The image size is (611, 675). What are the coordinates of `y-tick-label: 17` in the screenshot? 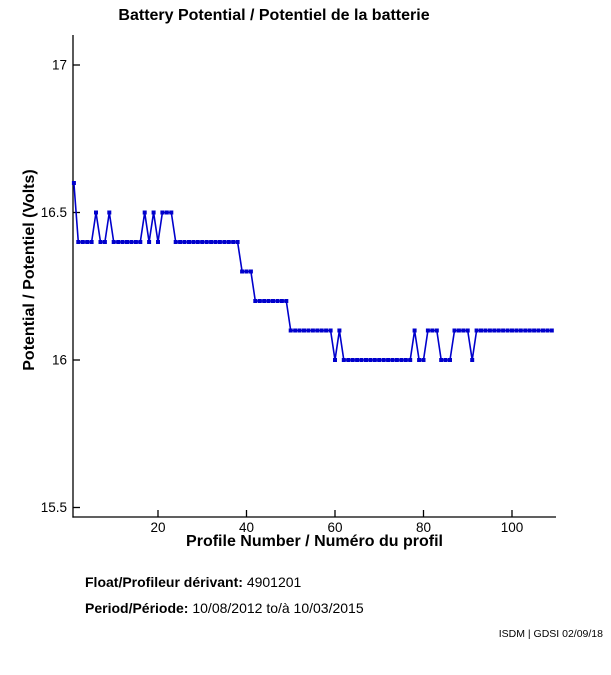 It's located at (59, 65).